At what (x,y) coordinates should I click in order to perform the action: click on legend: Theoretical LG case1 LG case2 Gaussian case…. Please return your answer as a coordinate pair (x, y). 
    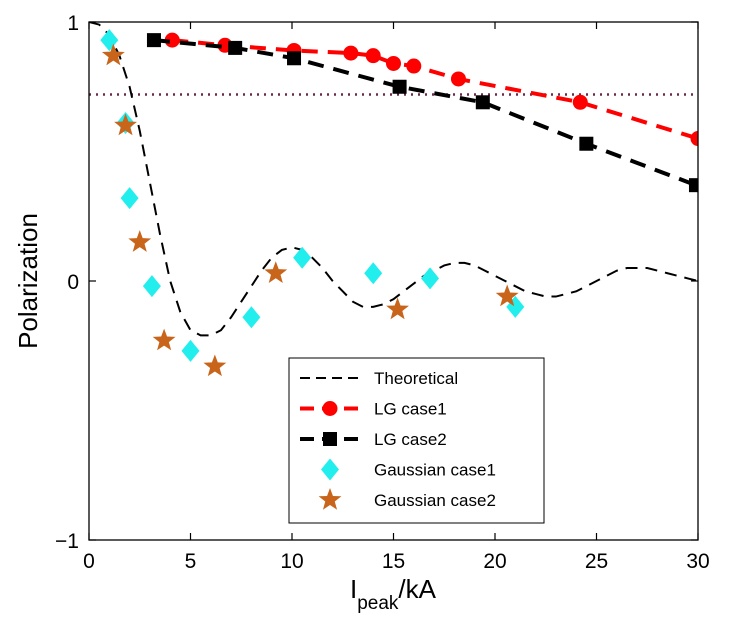
    Looking at the image, I should click on (416, 440).